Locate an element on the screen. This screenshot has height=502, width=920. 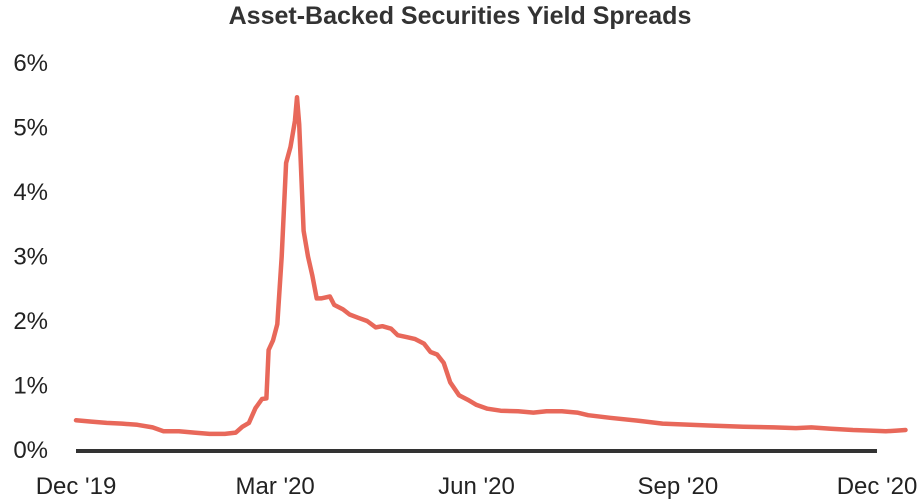
x-axis: Dec '19 Mar '20 Jun '20 Sep '20 Dec '20 is located at coordinates (477, 486).